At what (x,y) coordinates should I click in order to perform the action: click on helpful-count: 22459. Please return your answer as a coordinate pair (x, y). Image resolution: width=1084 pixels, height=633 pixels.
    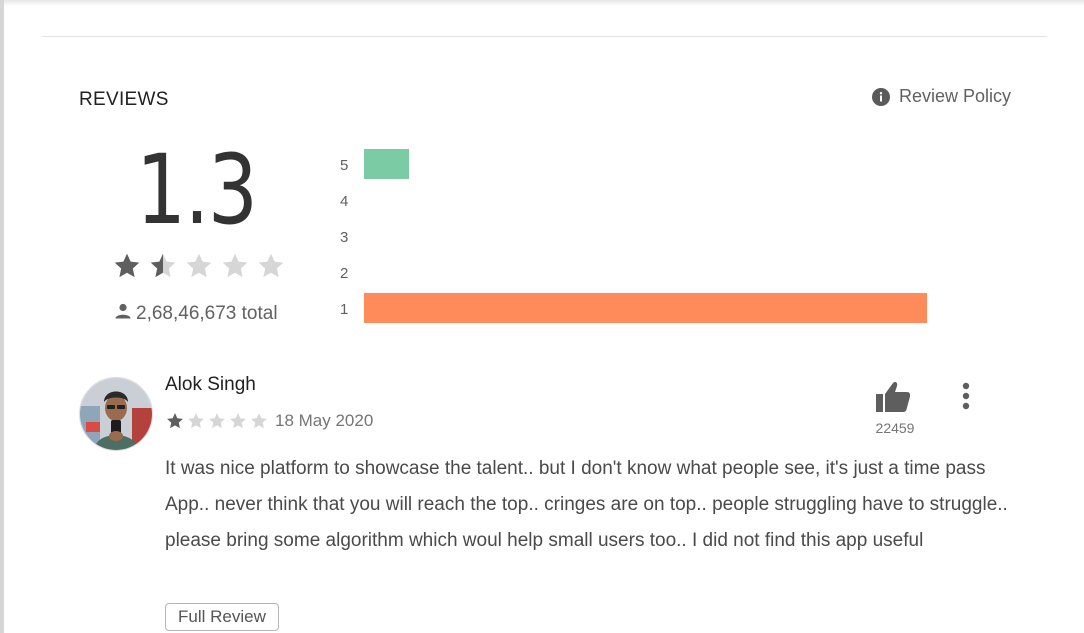
    Looking at the image, I should click on (895, 428).